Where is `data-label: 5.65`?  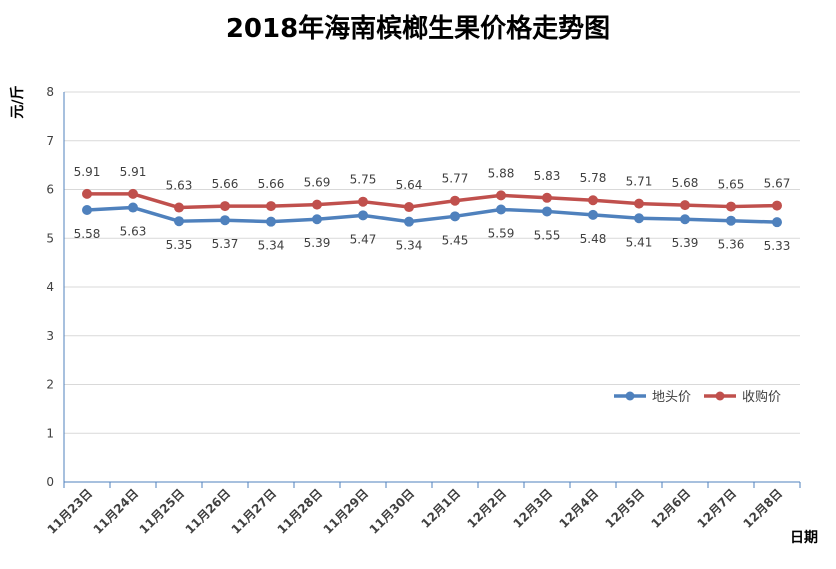 data-label: 5.65 is located at coordinates (731, 185).